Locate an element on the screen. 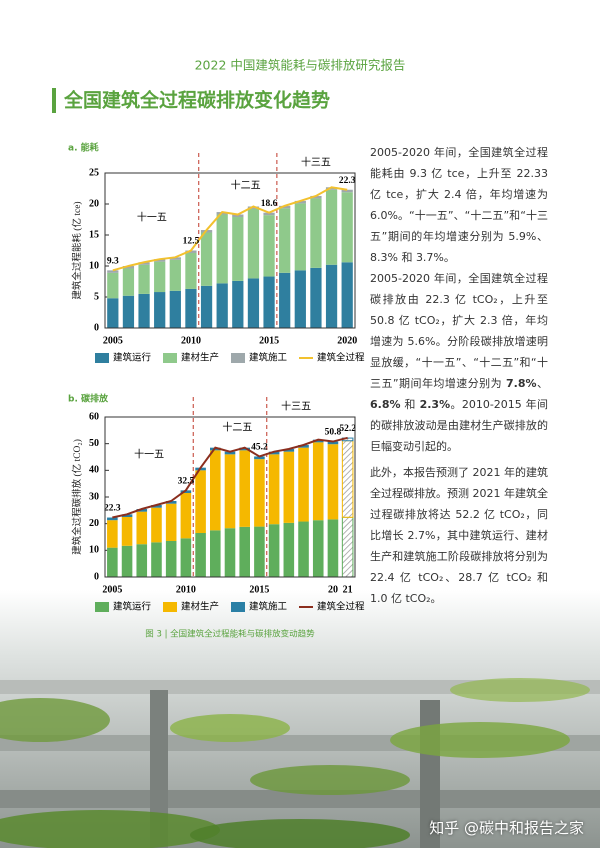  legend-label: 建材生产 is located at coordinates (200, 607).